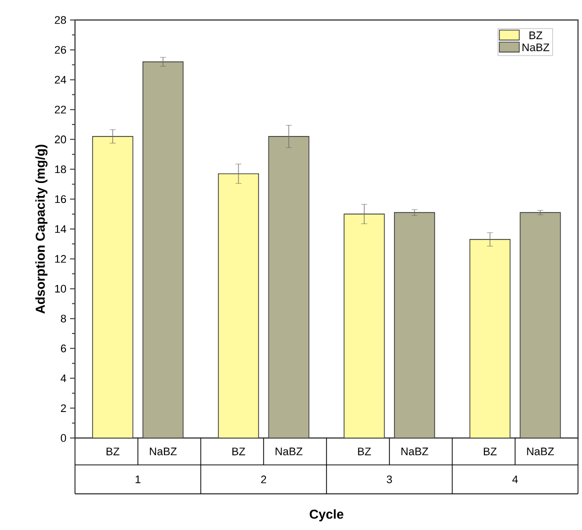 The height and width of the screenshot is (530, 582). I want to click on x-tick-label: 2, so click(263, 480).